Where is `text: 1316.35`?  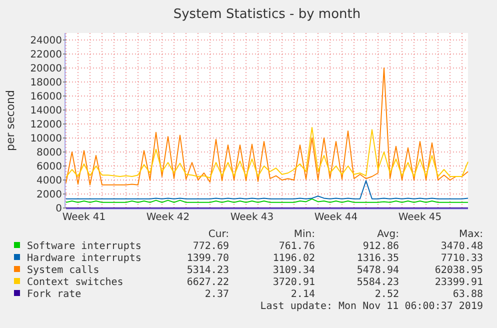 text: 1316.35 is located at coordinates (377, 258).